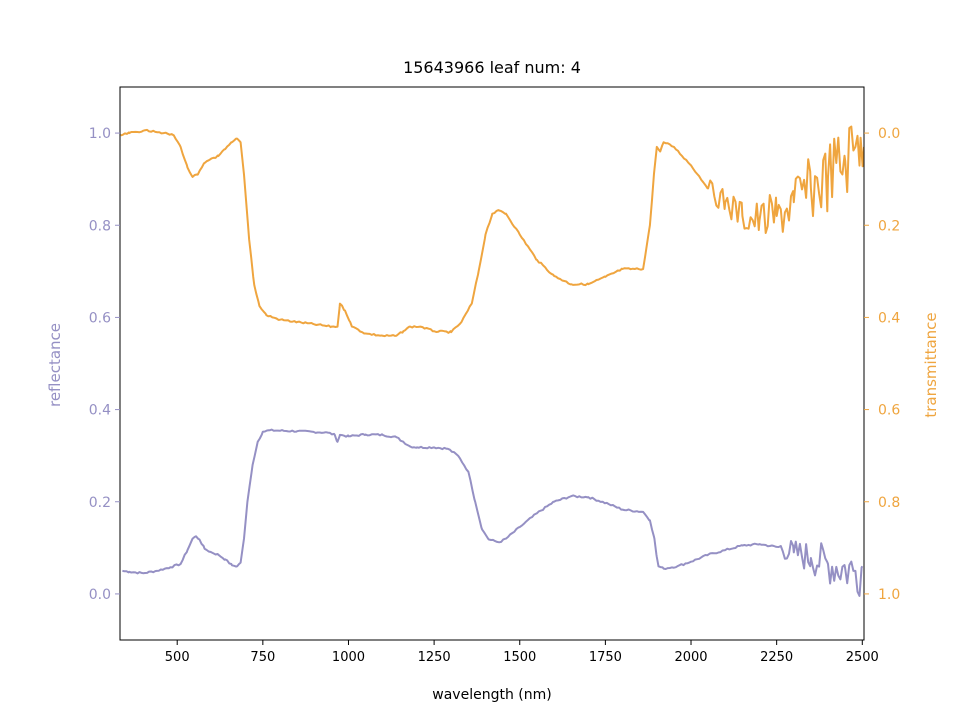 The width and height of the screenshot is (960, 720). What do you see at coordinates (104, 364) in the screenshot?
I see `left-y-axis: 0.0 0.2 0.4 0.6 0.8 1.0` at bounding box center [104, 364].